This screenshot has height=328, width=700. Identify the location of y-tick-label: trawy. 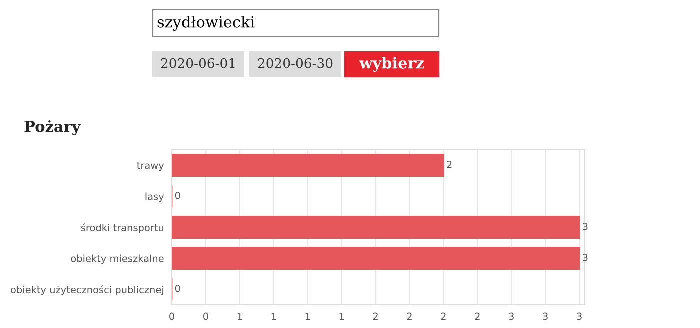
(150, 167).